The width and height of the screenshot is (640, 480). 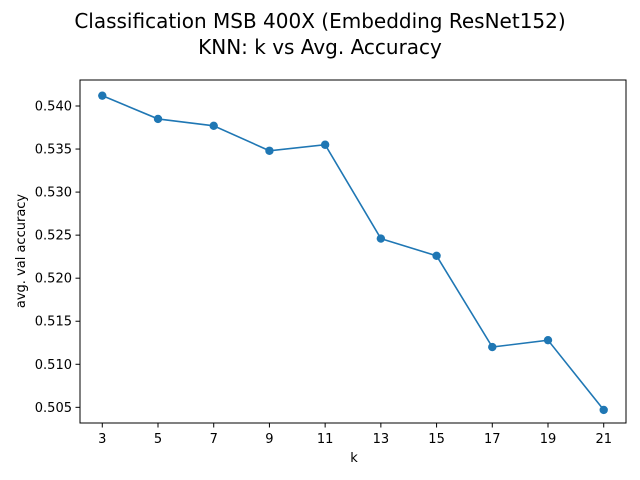 I want to click on x-tick-label: 5, so click(x=158, y=439).